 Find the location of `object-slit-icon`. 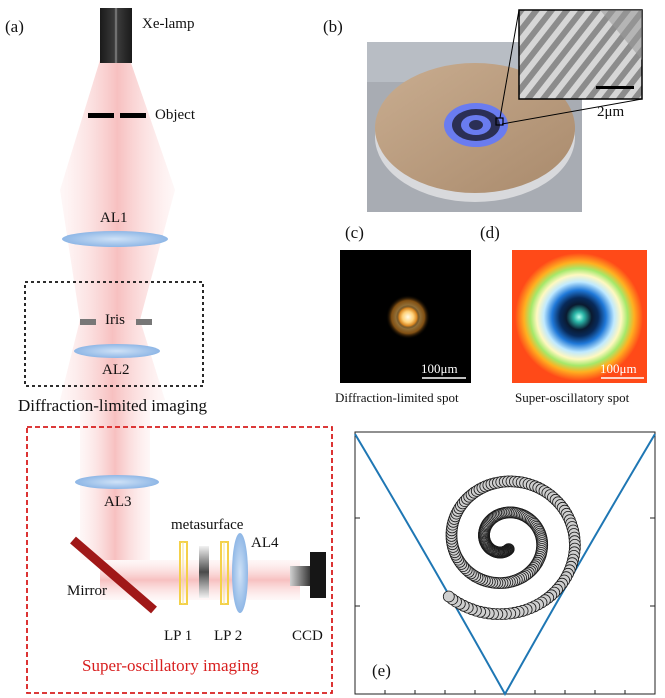

object-slit-icon is located at coordinates (117, 115).